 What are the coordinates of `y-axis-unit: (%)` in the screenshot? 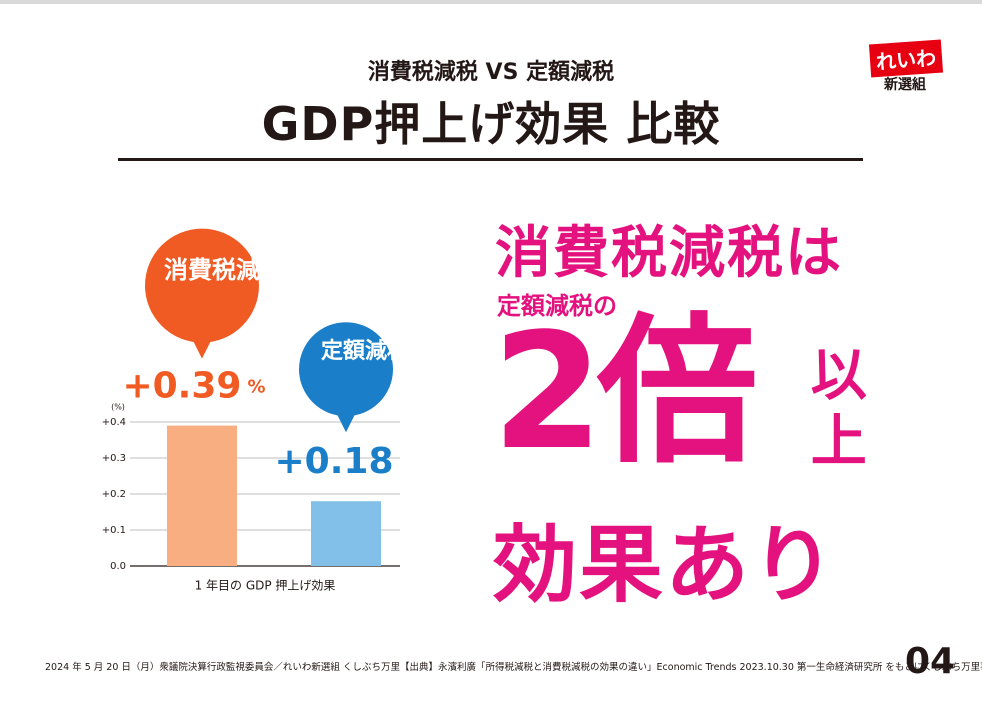 It's located at (118, 407).